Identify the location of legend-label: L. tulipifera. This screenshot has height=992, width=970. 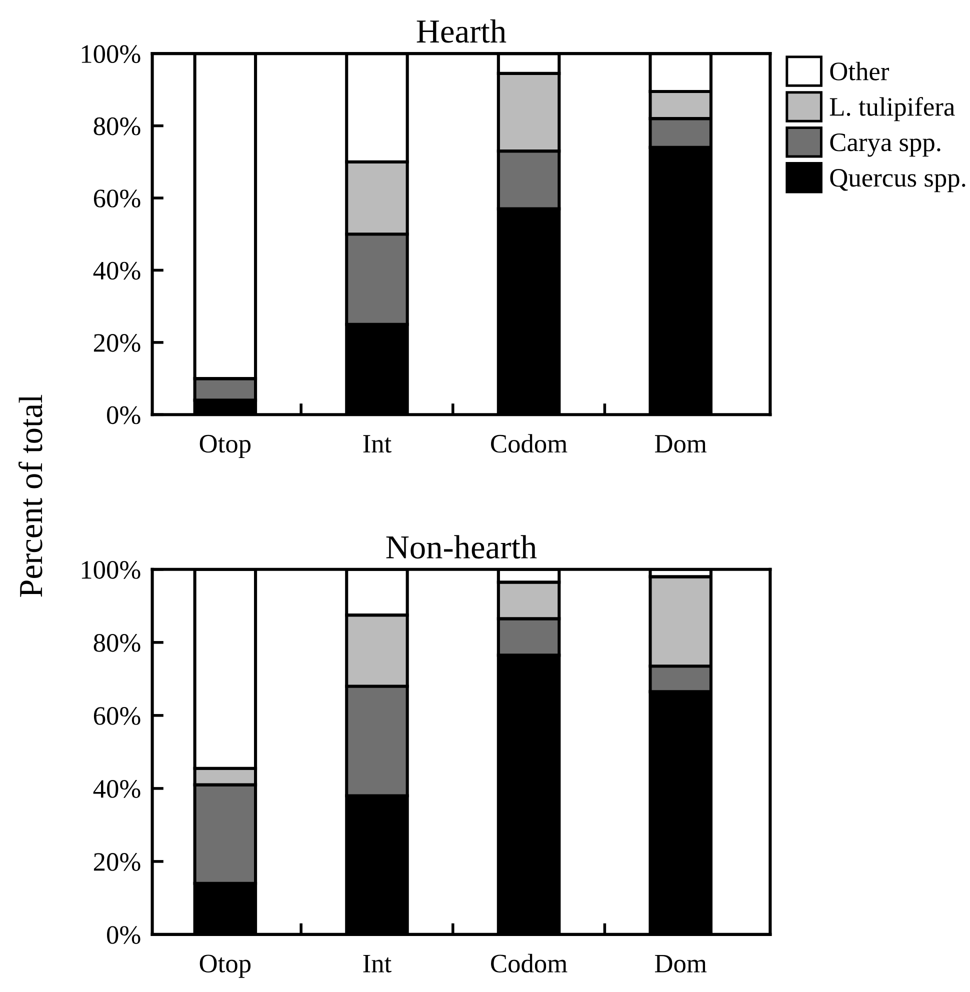
(892, 109).